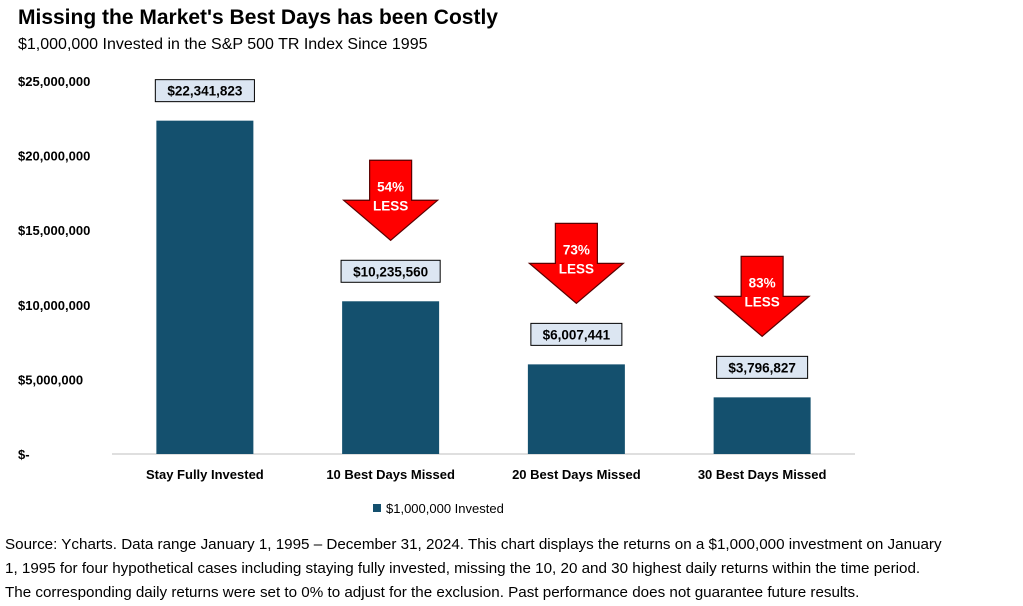 This screenshot has width=1023, height=606. I want to click on annotation-percent: 54%, so click(390, 186).